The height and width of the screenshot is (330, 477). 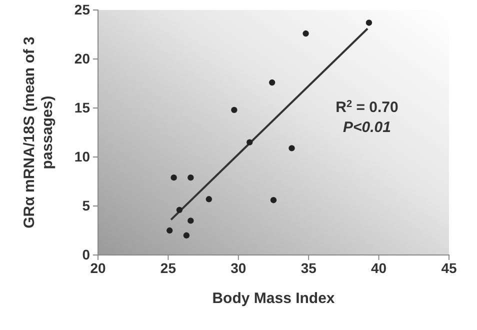 What do you see at coordinates (38, 132) in the screenshot?
I see `y-axis-title: GRα mRNA/18S (mean of 3 passages)` at bounding box center [38, 132].